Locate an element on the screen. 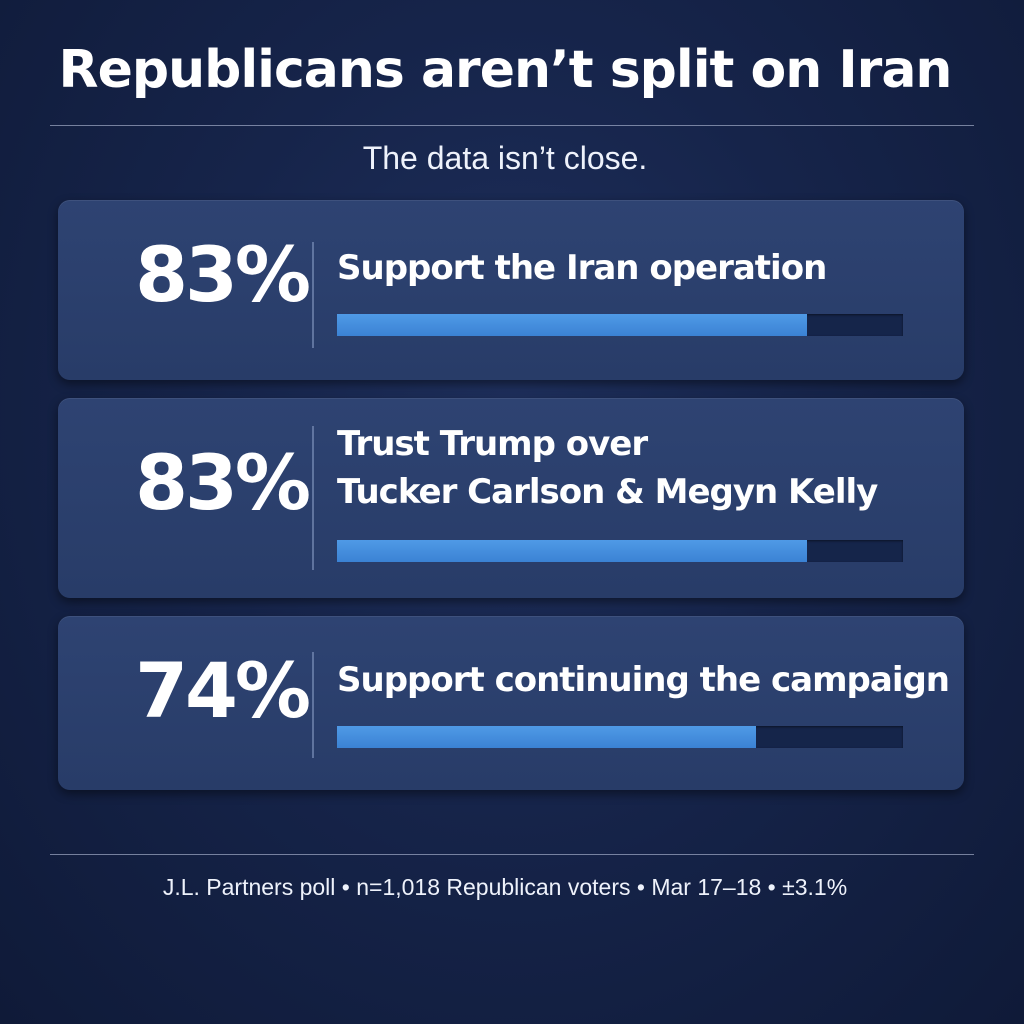 The image size is (1024, 1024). stat-label-line: Support continuing the campaign is located at coordinates (643, 680).